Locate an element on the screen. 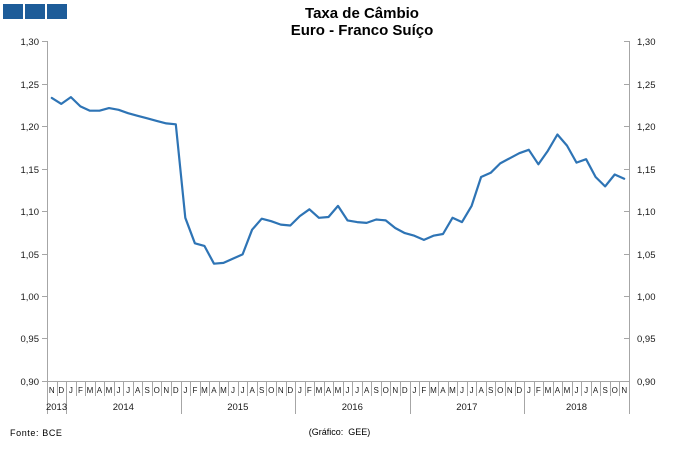 The image size is (679, 449). y-axis-right-label: 0,90 is located at coordinates (646, 382).